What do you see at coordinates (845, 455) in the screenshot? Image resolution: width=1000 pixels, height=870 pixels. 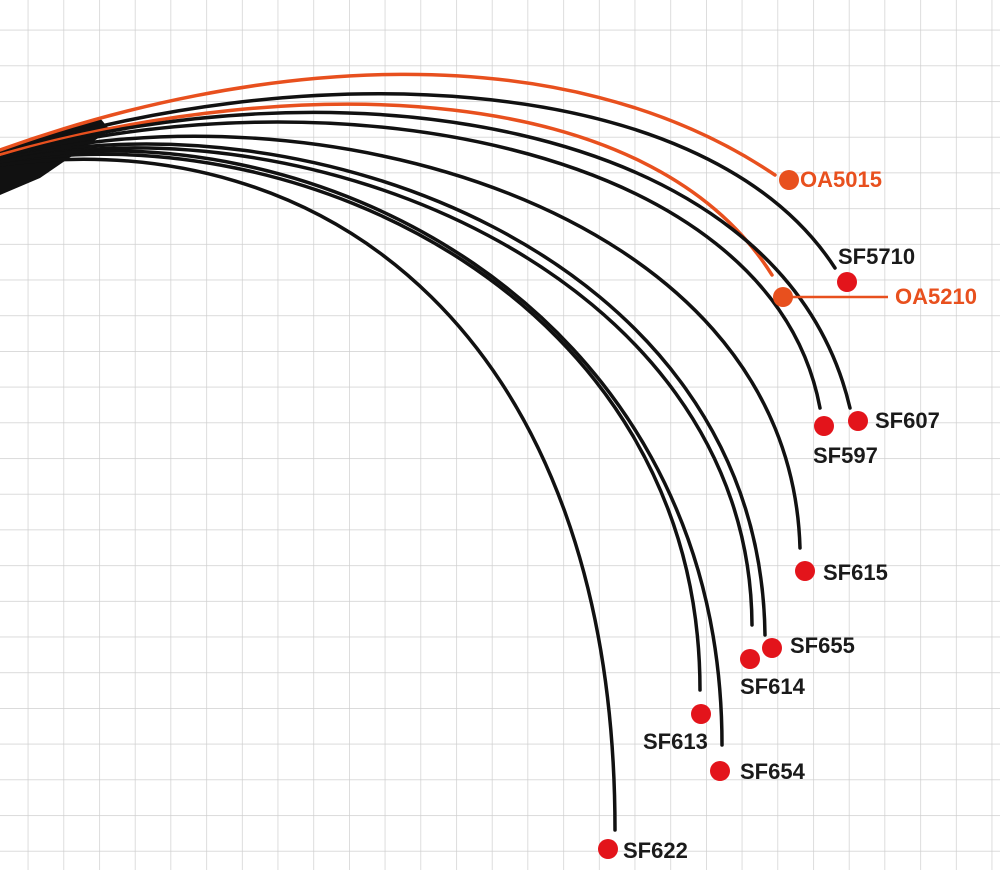 I see `rod-label: SF597` at bounding box center [845, 455].